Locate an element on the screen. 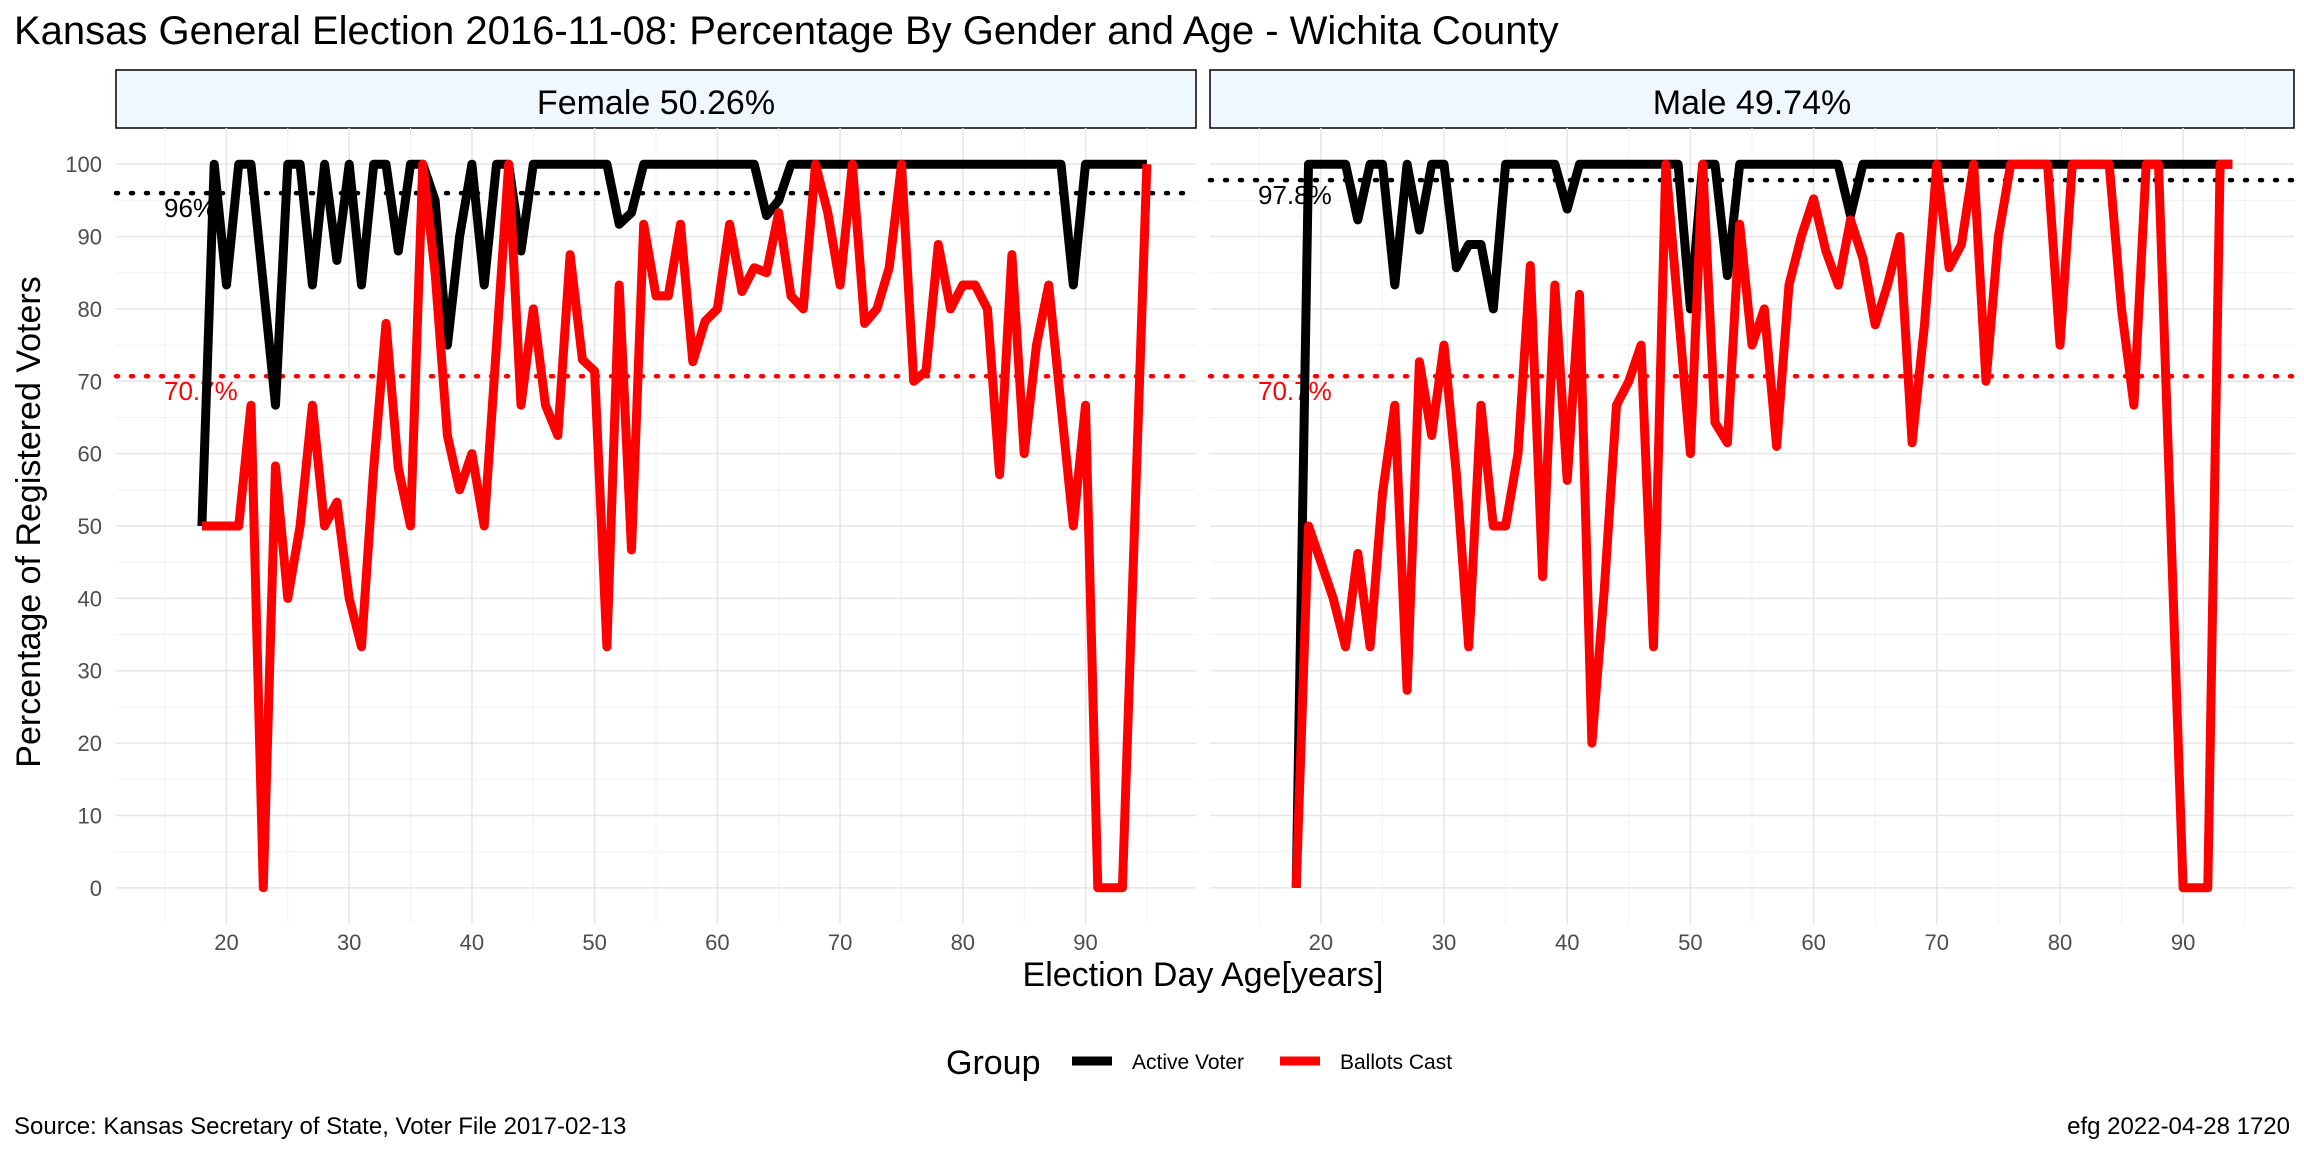 The height and width of the screenshot is (1157, 2304). strip-female-box is located at coordinates (656, 99).